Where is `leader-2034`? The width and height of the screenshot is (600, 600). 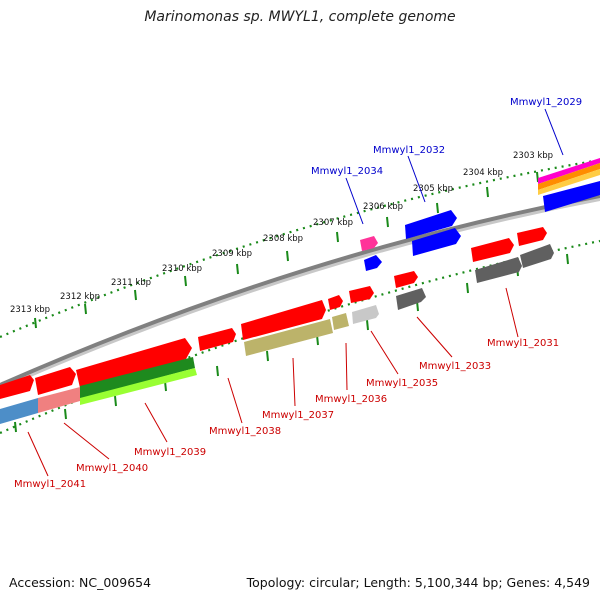 leader-2034 is located at coordinates (354, 201).